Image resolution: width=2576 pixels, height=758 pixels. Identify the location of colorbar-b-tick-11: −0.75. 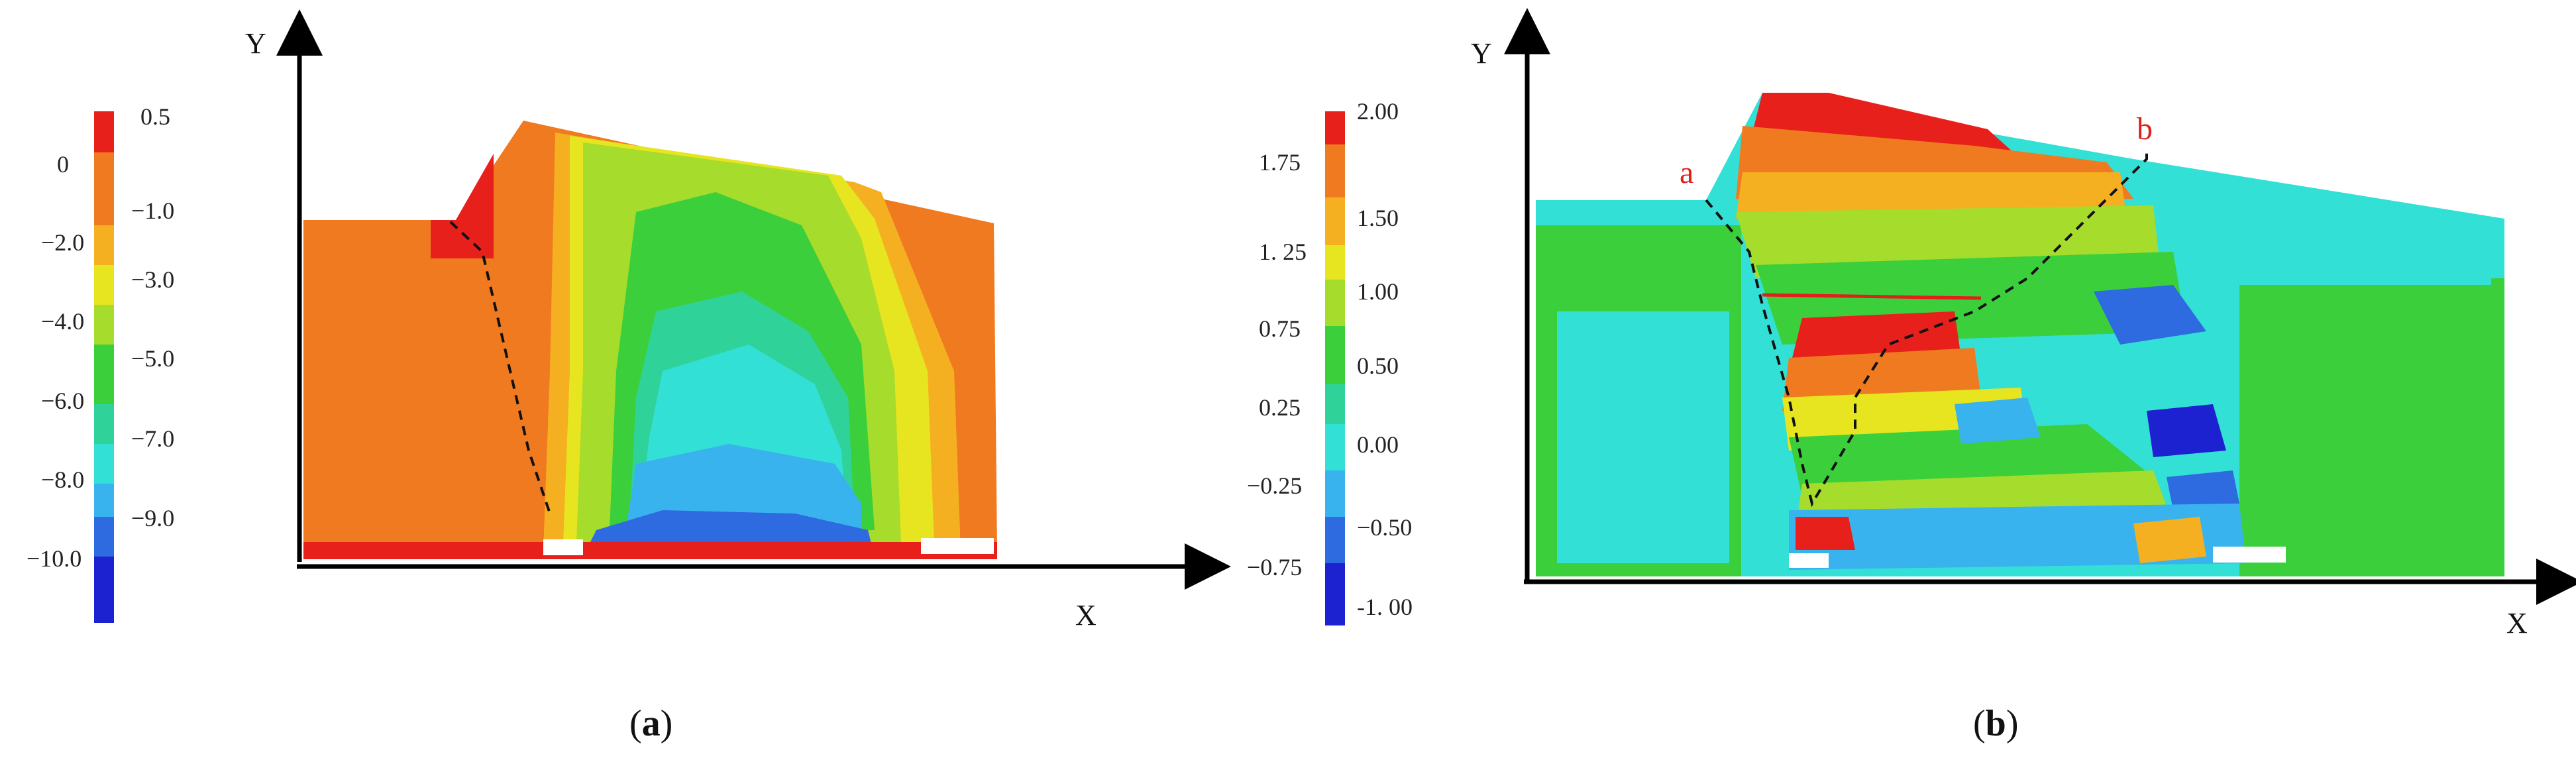
(1274, 567).